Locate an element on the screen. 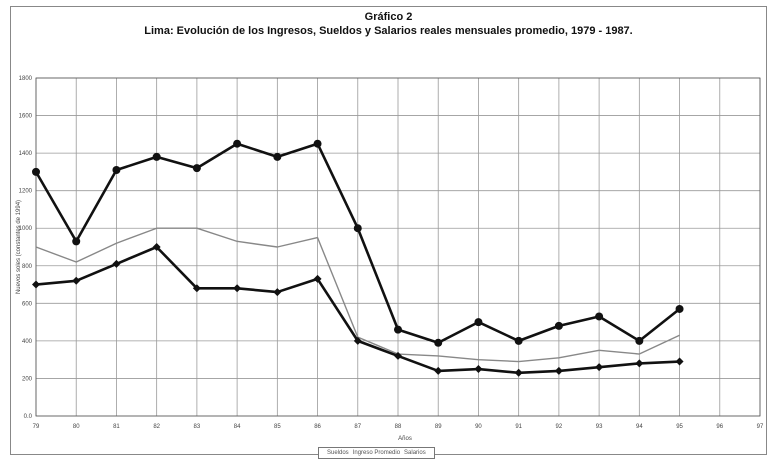  x-tick-label: 80 is located at coordinates (76, 427).